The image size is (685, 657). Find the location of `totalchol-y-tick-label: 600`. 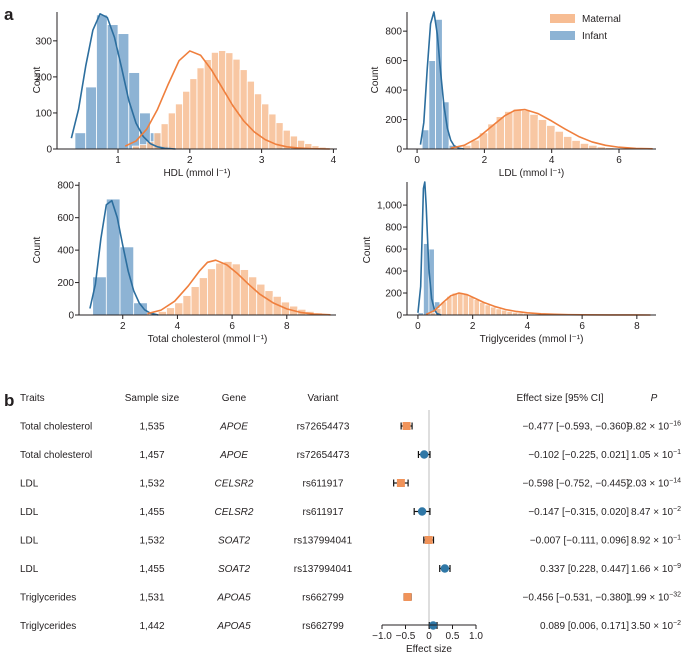

totalchol-y-tick-label: 600 is located at coordinates (65, 218).